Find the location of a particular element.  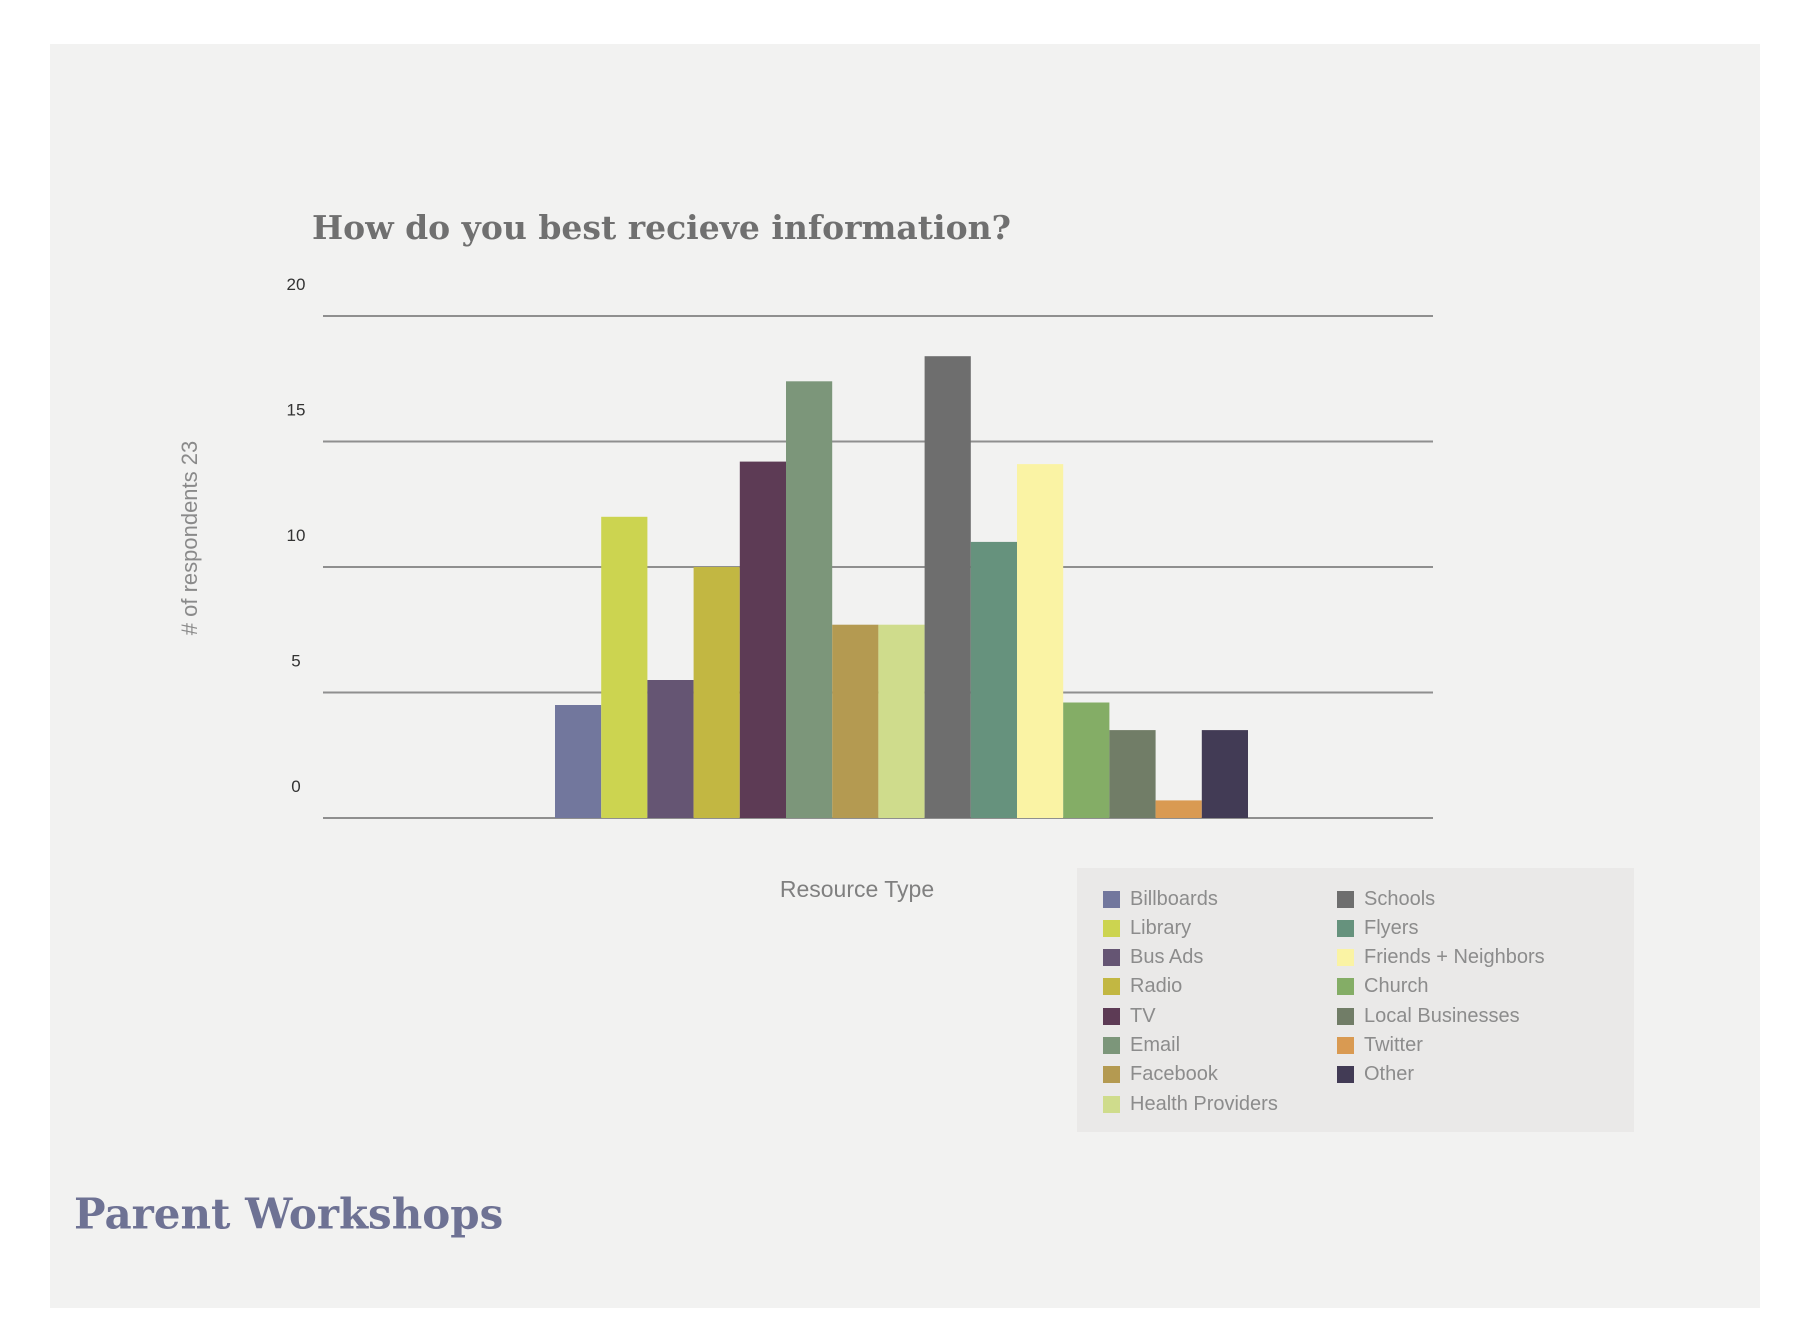

legend-item: Radio is located at coordinates (1142, 987).